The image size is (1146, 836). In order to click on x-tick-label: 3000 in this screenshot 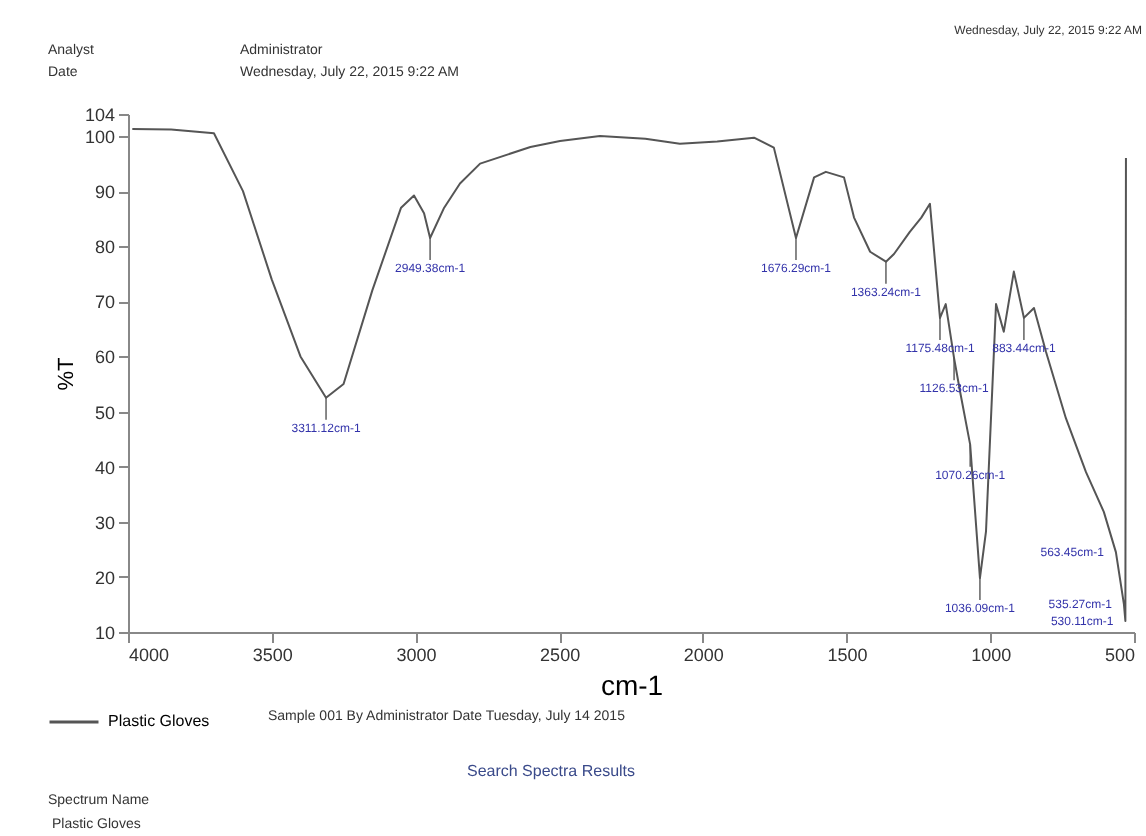, I will do `click(416, 655)`.